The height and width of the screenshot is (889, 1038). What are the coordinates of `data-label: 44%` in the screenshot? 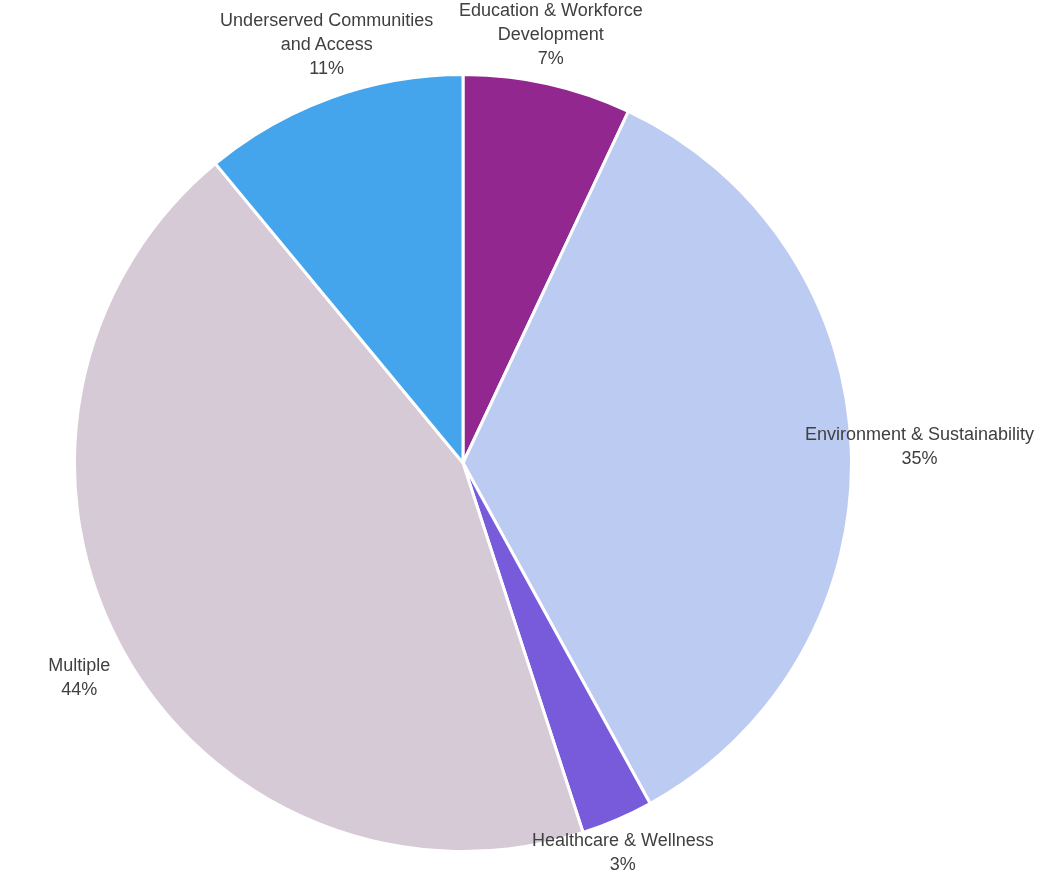 It's located at (79, 688).